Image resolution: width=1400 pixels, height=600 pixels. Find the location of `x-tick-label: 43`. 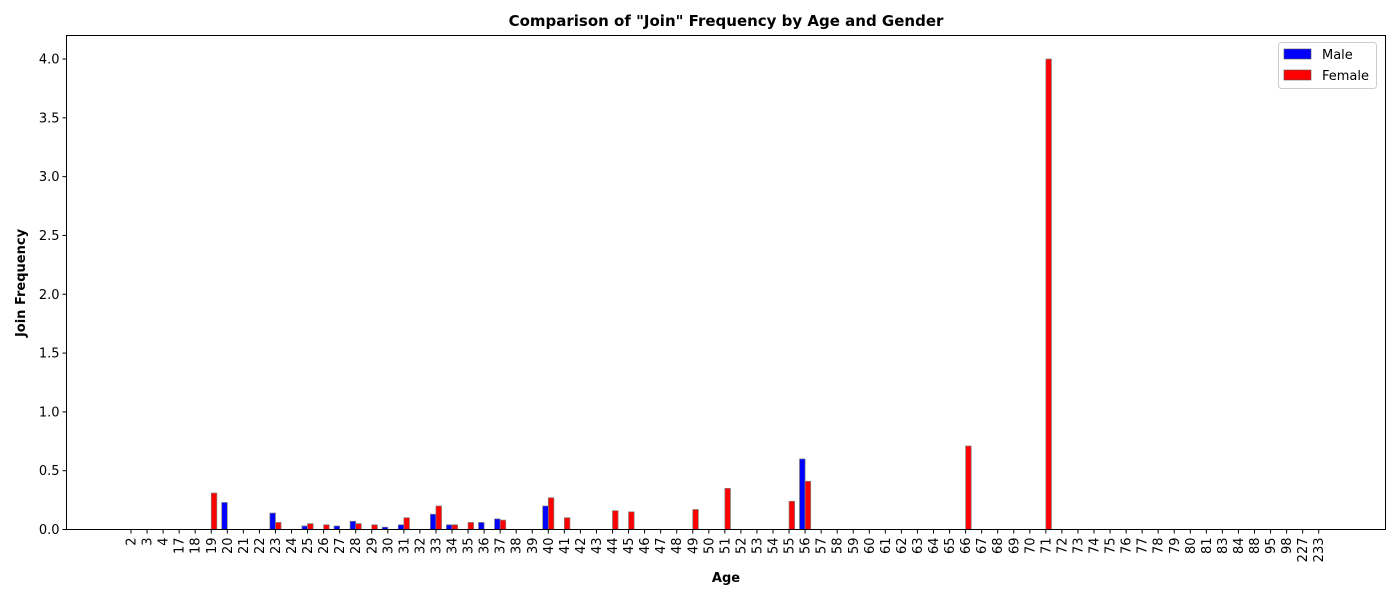

x-tick-label: 43 is located at coordinates (597, 546).